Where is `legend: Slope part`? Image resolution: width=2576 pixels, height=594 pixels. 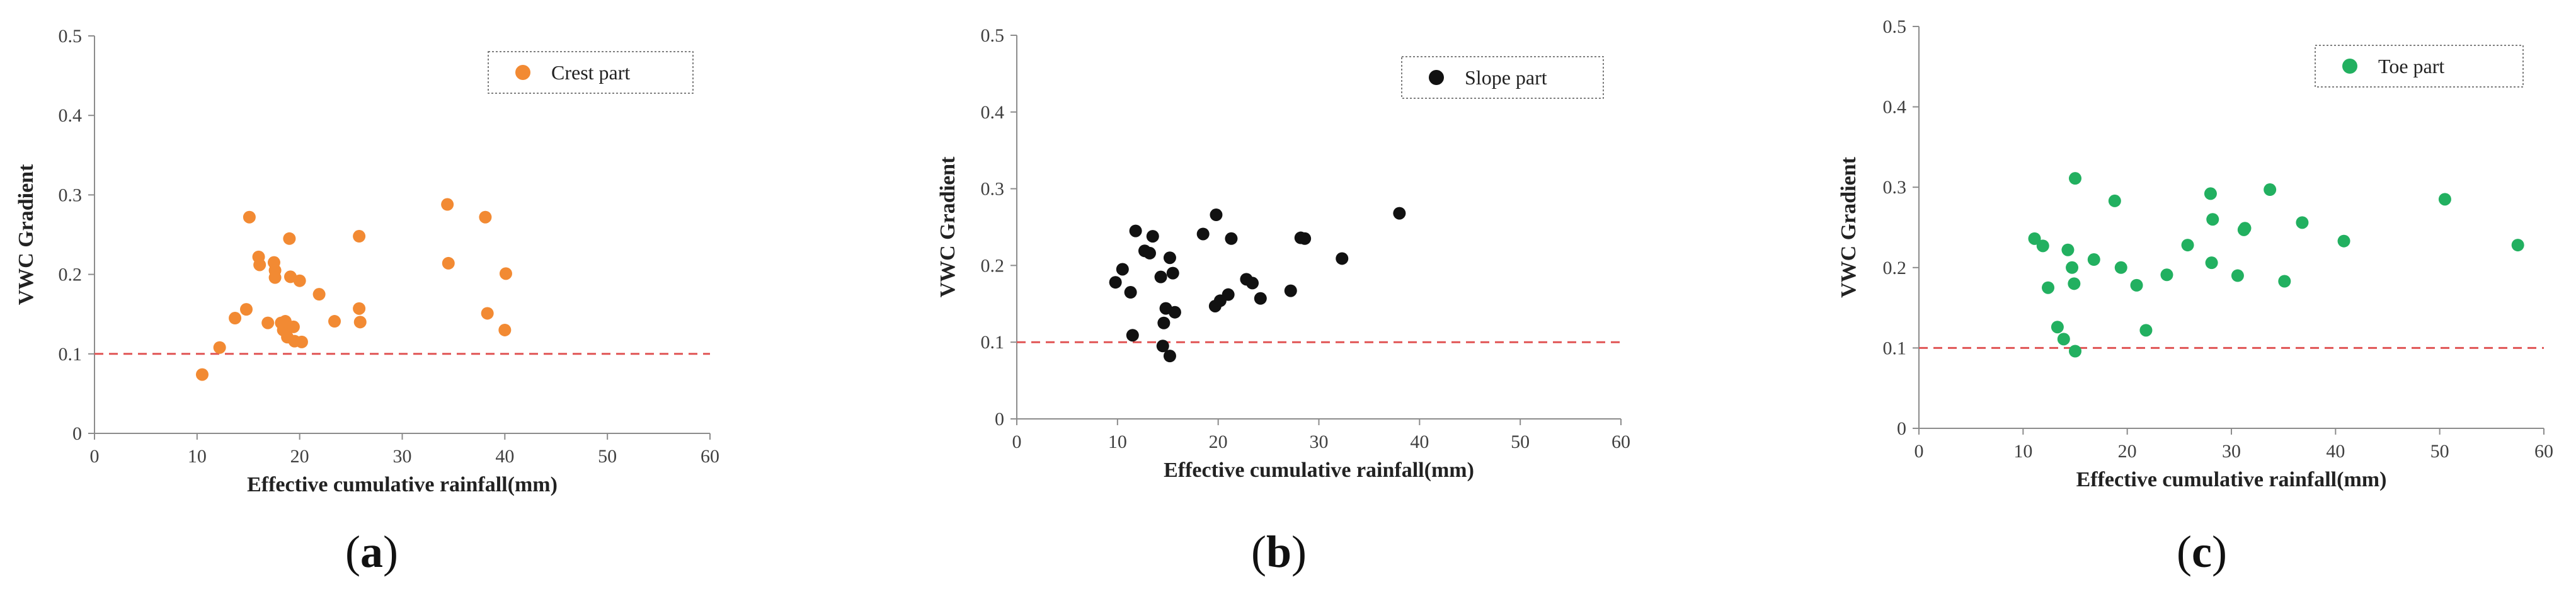
legend: Slope part is located at coordinates (1502, 77).